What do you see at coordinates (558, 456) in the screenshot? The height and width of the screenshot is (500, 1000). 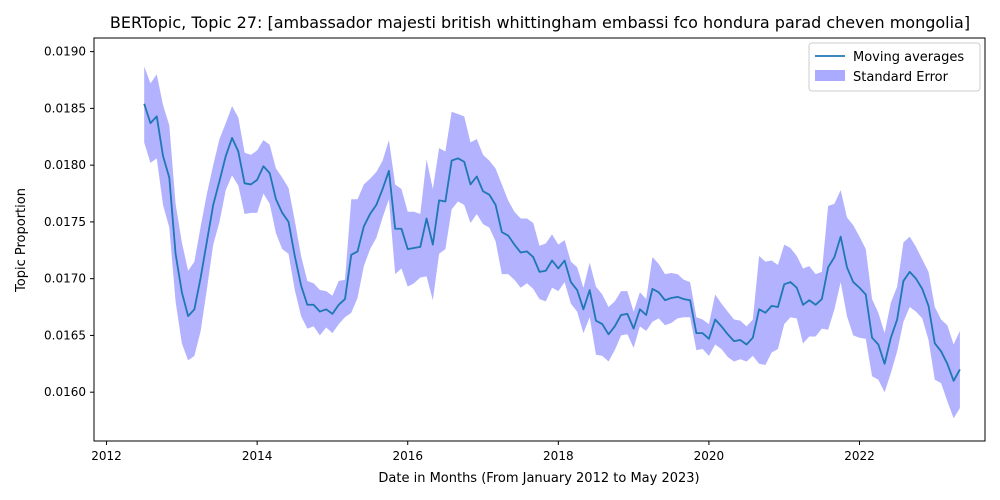 I see `x-tick-label: 2018` at bounding box center [558, 456].